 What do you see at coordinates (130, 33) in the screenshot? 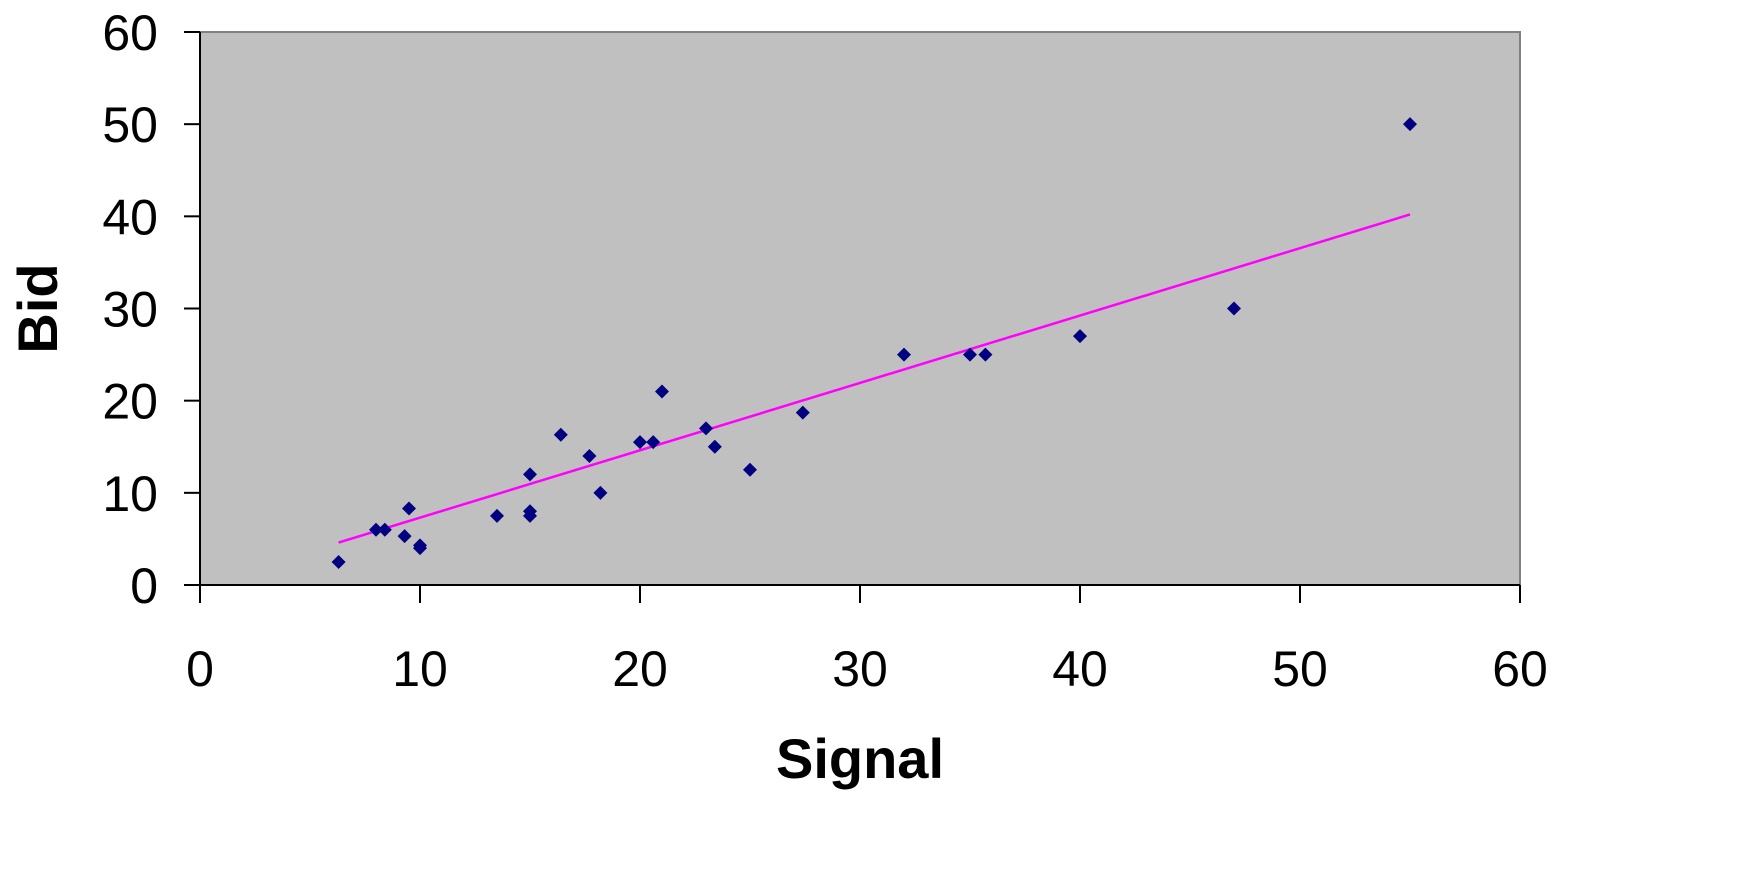
I see `y-tick-label: 60` at bounding box center [130, 33].